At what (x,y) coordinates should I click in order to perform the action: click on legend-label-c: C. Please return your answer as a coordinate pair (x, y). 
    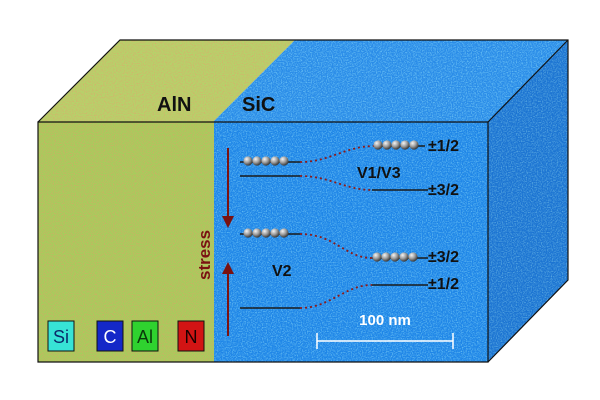
    Looking at the image, I should click on (110, 337).